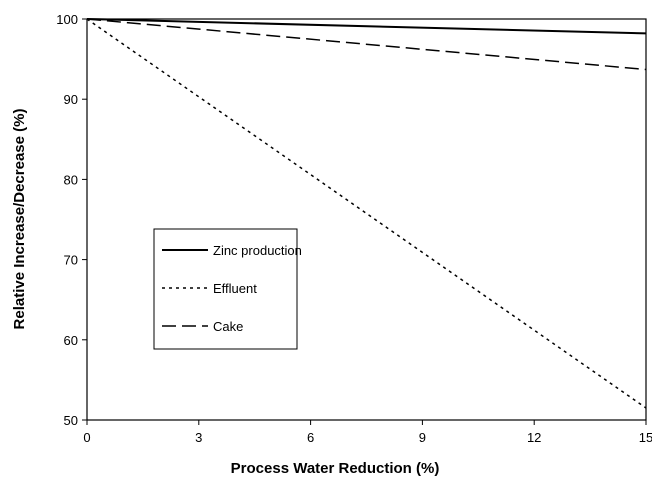  What do you see at coordinates (235, 288) in the screenshot?
I see `legend-label: Effluent` at bounding box center [235, 288].